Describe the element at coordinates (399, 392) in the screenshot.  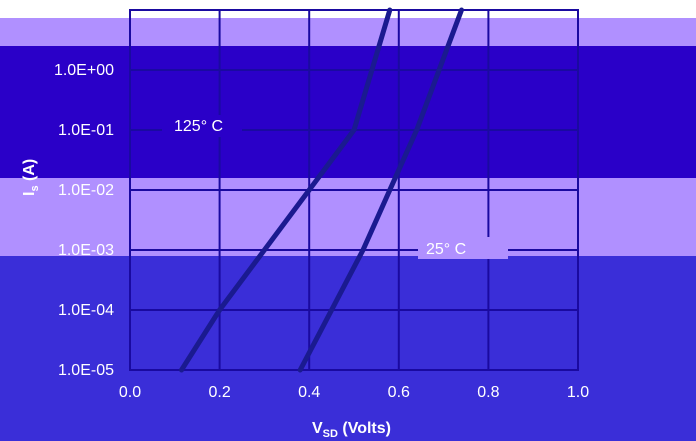
I see `x-tick-label: 0.6` at that location.